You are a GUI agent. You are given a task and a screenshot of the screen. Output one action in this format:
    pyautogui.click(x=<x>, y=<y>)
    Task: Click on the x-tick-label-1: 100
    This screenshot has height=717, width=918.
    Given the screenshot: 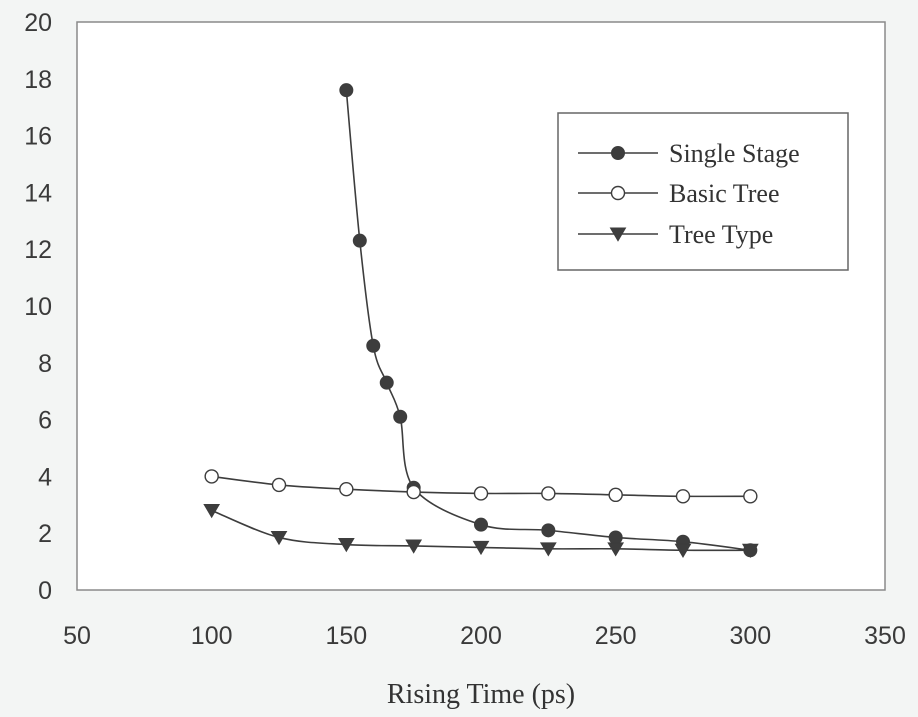 What is the action you would take?
    pyautogui.click(x=212, y=636)
    